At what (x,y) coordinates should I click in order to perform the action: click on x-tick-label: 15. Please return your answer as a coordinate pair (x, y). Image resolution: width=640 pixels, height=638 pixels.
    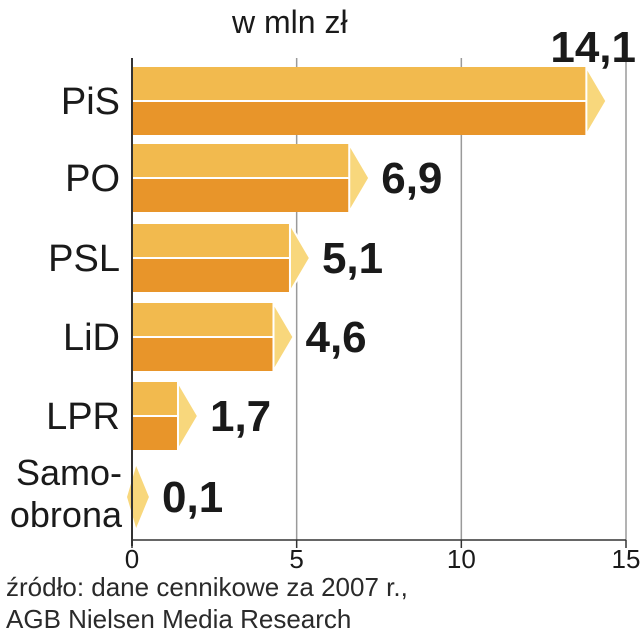
    Looking at the image, I should click on (626, 559).